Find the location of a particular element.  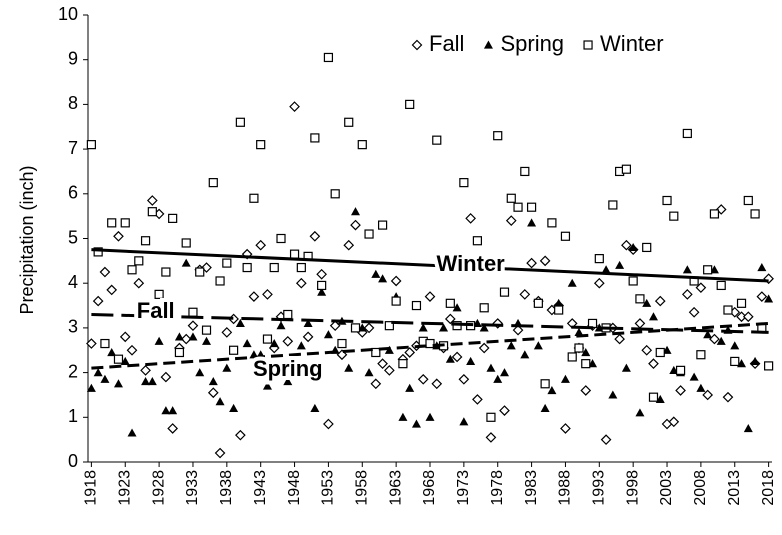

y-tick-label: 3 is located at coordinates (73, 327).